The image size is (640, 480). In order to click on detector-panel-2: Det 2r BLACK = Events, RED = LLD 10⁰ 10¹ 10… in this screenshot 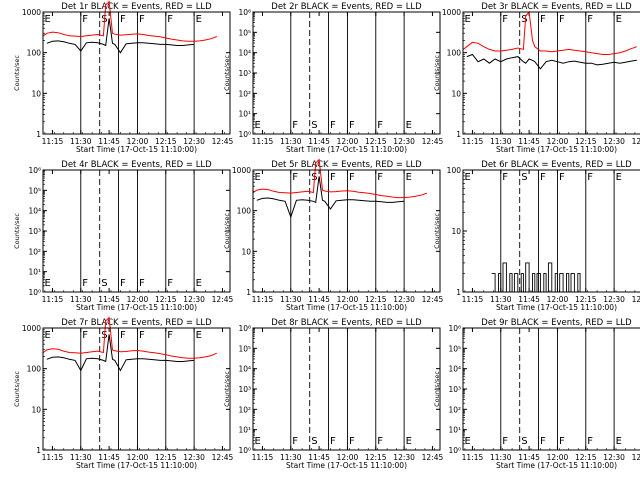, I will do `click(333, 78)`.